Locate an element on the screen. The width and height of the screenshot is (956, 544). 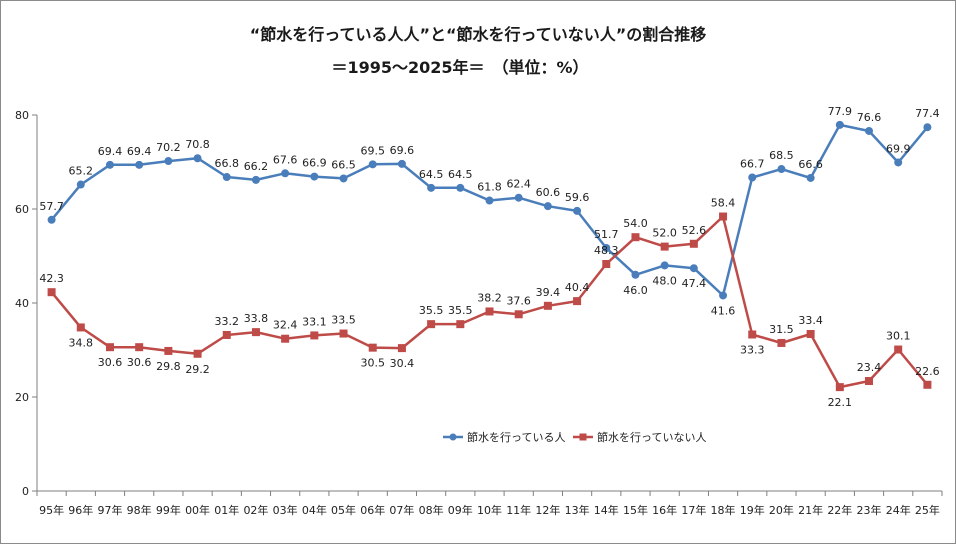
legend-item-1: 節水を行っている人 is located at coordinates (504, 437).